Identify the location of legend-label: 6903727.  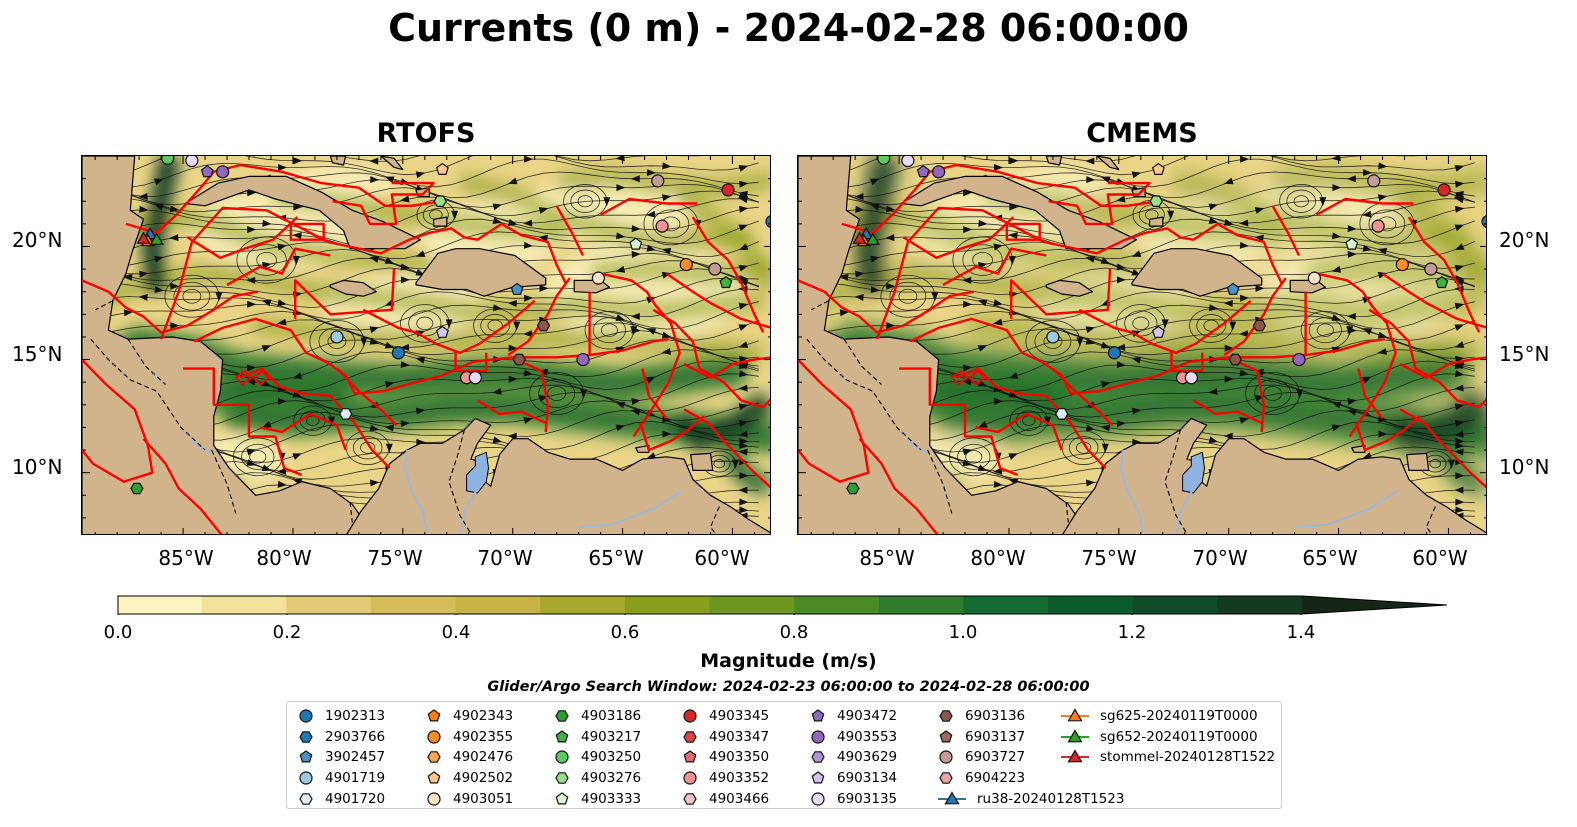
(995, 757).